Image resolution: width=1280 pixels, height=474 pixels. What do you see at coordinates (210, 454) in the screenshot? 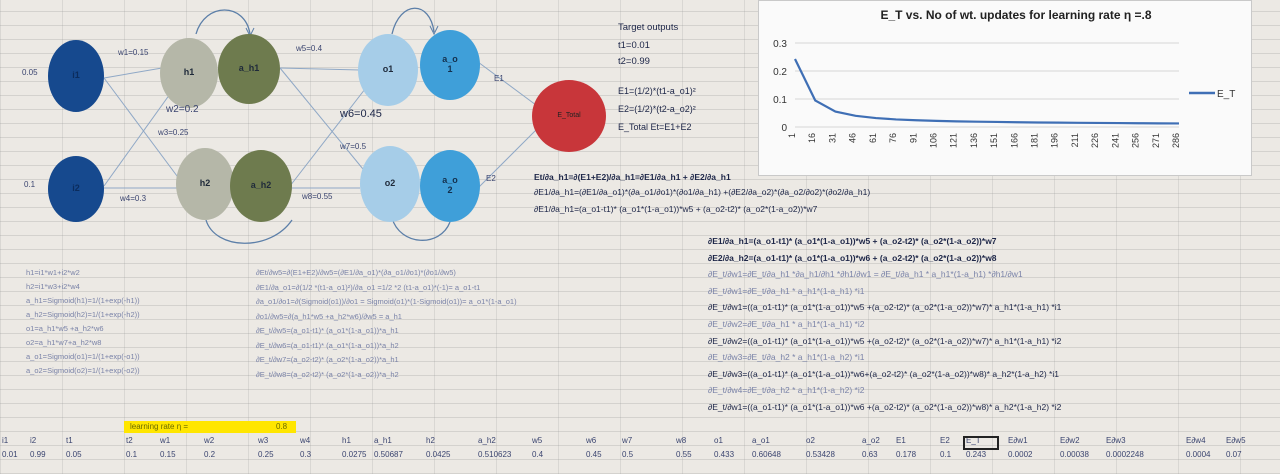
I see `table-cell-5: 0.2` at bounding box center [210, 454].